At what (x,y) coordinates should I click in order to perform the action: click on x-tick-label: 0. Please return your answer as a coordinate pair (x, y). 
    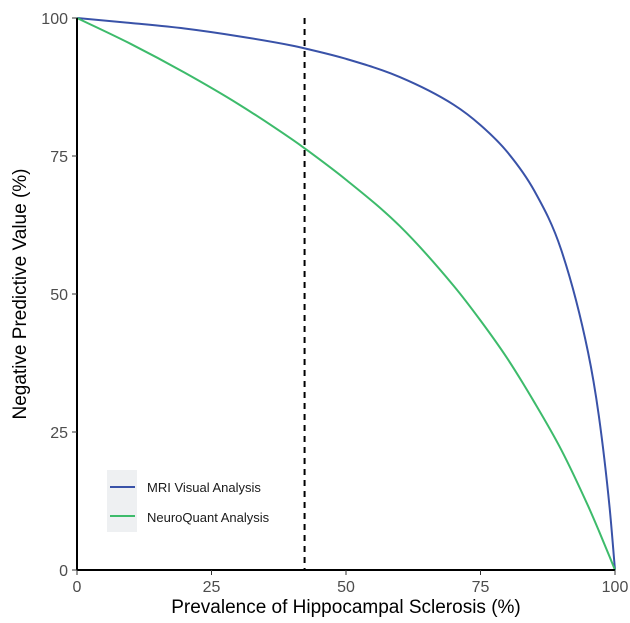
    Looking at the image, I should click on (77, 587).